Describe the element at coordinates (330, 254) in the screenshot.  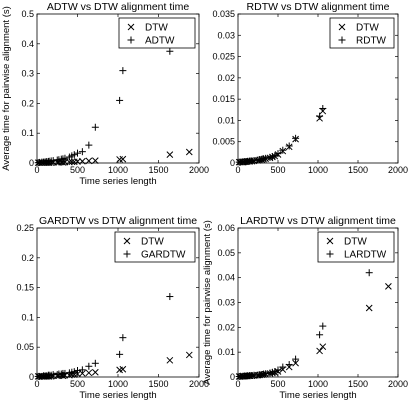
I see `legend-marker-lardtw` at that location.